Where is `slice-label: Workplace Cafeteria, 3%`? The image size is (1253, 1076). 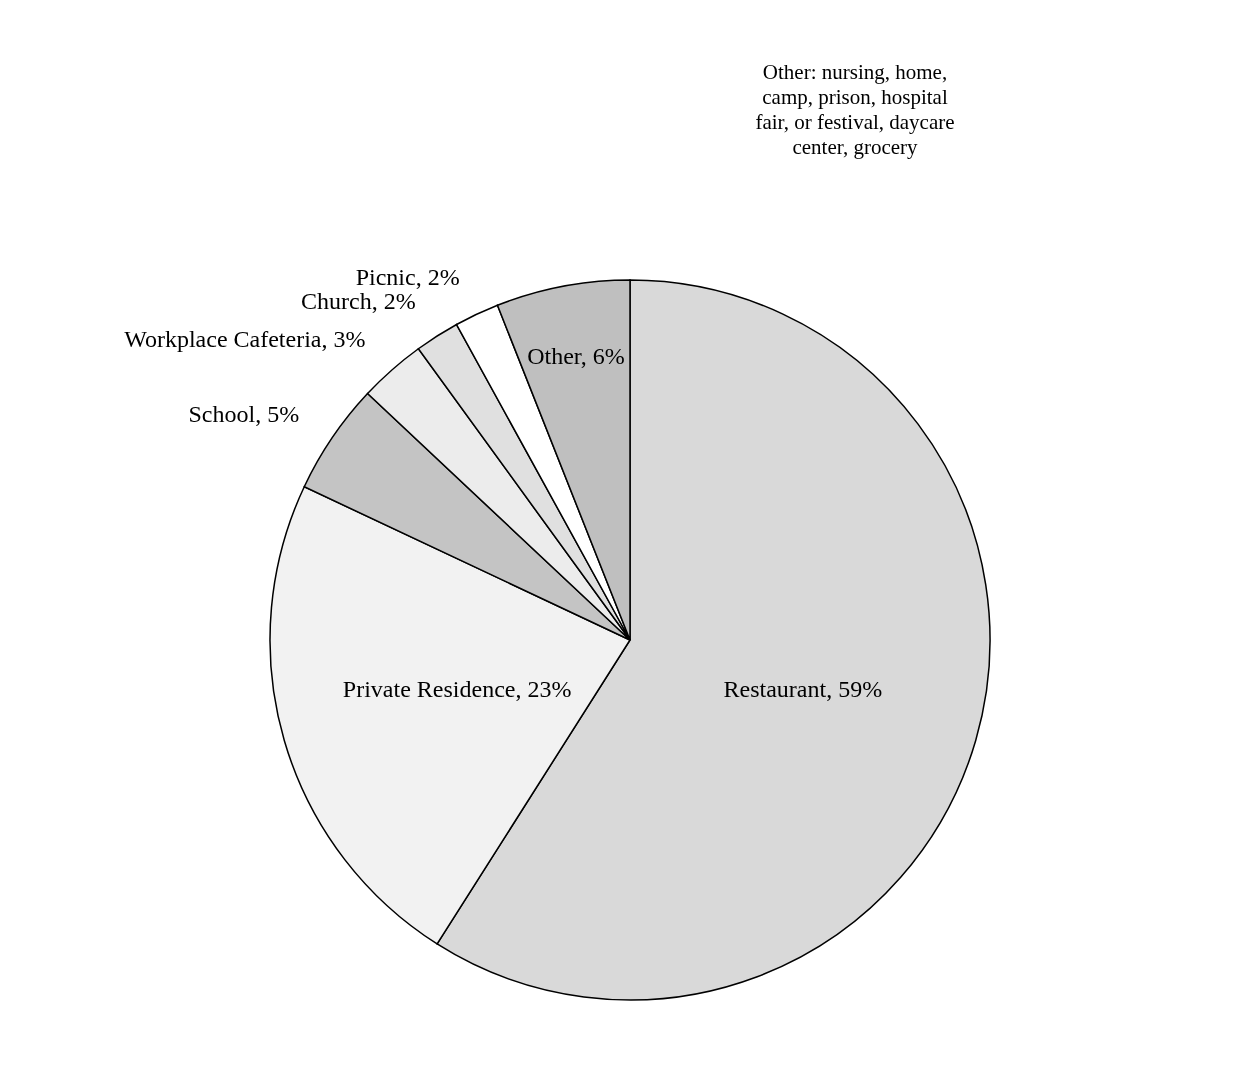
slice-label: Workplace Cafeteria, 3% is located at coordinates (245, 338).